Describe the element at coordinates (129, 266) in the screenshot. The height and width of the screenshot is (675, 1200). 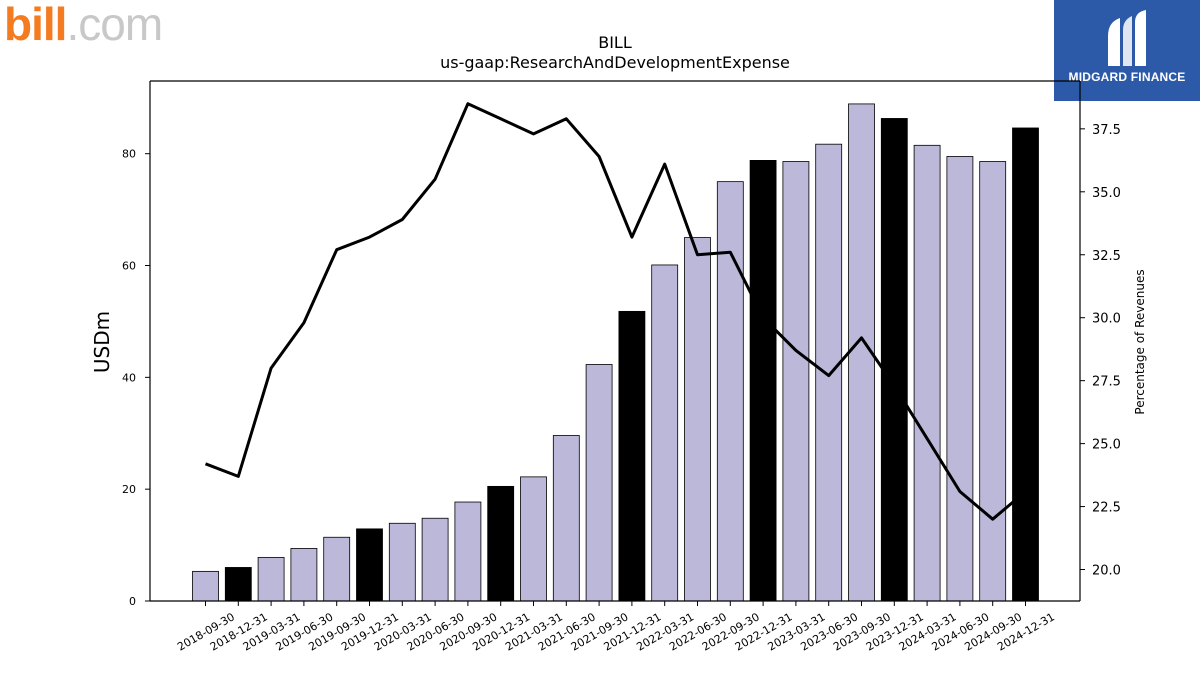
I see `y-tick-label: 60` at that location.